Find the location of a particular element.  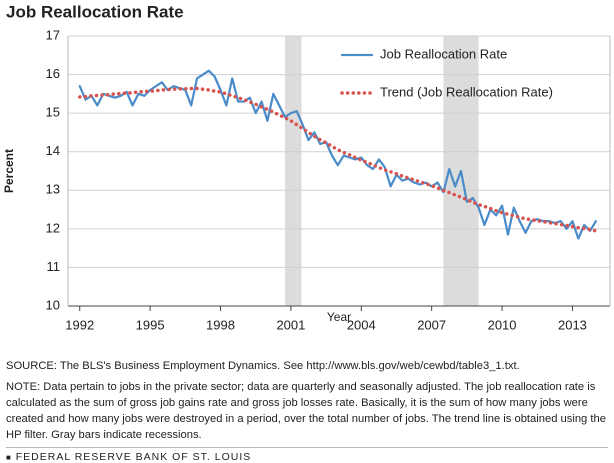

chart-title: Job Reallocation Rate is located at coordinates (95, 11).